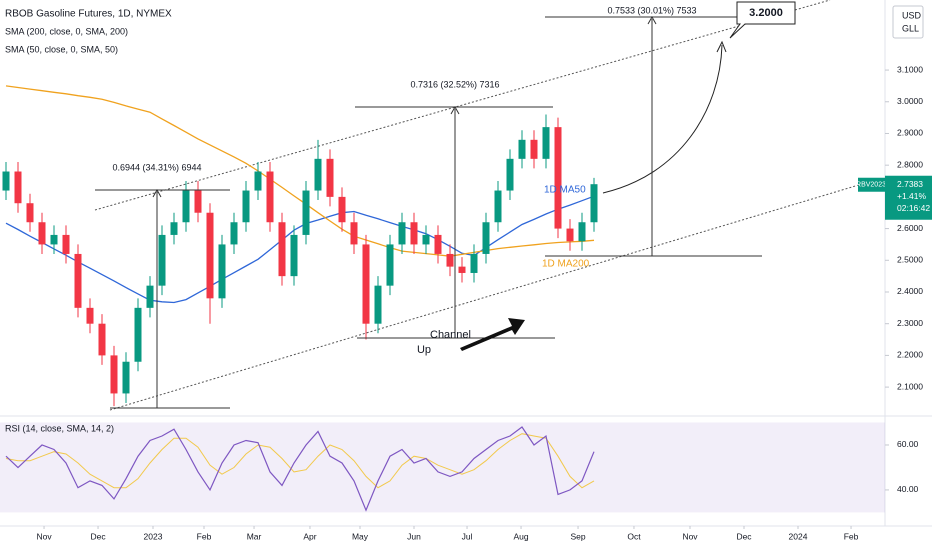  I want to click on x-tick-label: Aug, so click(520, 536).